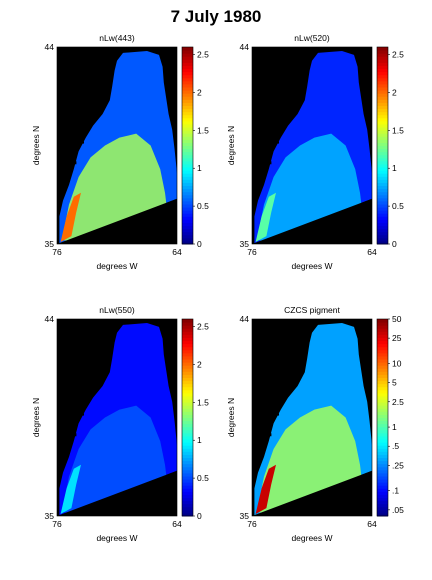  What do you see at coordinates (117, 417) in the screenshot?
I see `axes-frame` at bounding box center [117, 417].